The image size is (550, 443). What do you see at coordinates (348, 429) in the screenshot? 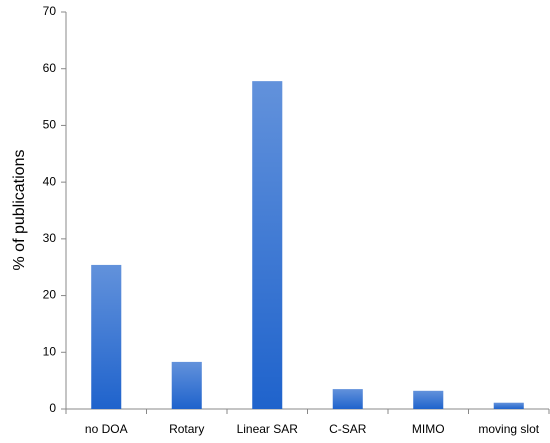
I see `x-tick-label: C-SAR` at bounding box center [348, 429].